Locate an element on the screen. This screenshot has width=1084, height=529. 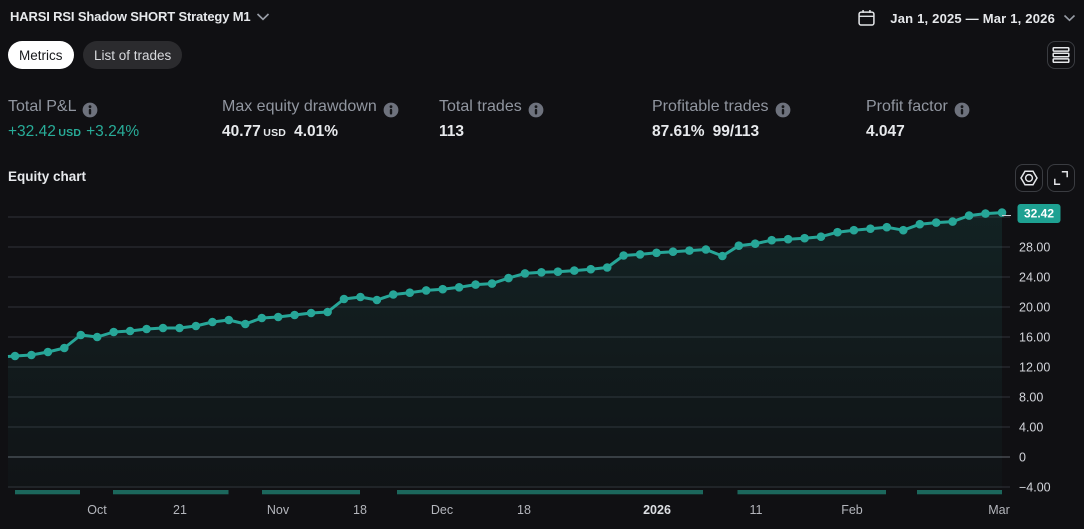
svg-text: Nov is located at coordinates (278, 510).